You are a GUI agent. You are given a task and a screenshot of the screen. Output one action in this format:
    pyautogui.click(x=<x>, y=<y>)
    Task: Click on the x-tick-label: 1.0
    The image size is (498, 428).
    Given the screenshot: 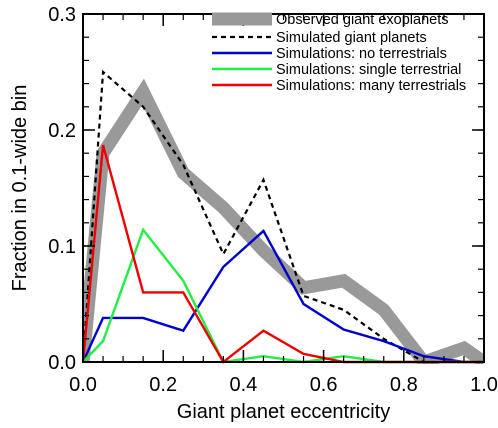 What is the action you would take?
    pyautogui.click(x=484, y=385)
    